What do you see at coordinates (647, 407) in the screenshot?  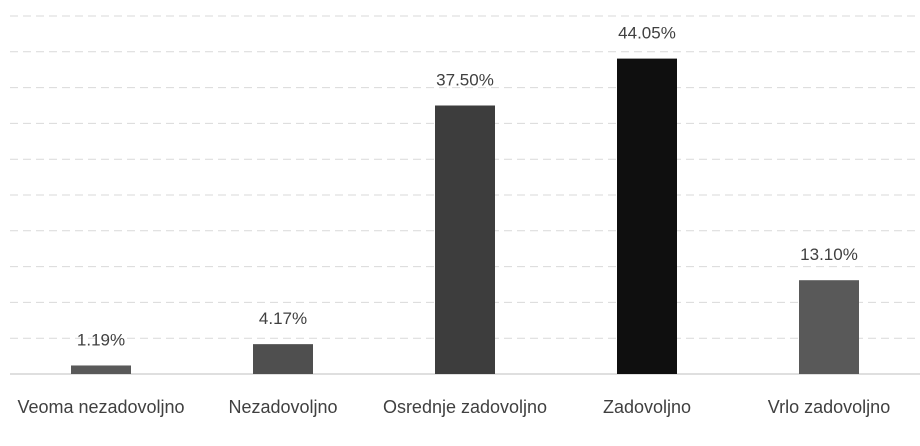 I see `x-tick-label: Zadovoljno` at bounding box center [647, 407].